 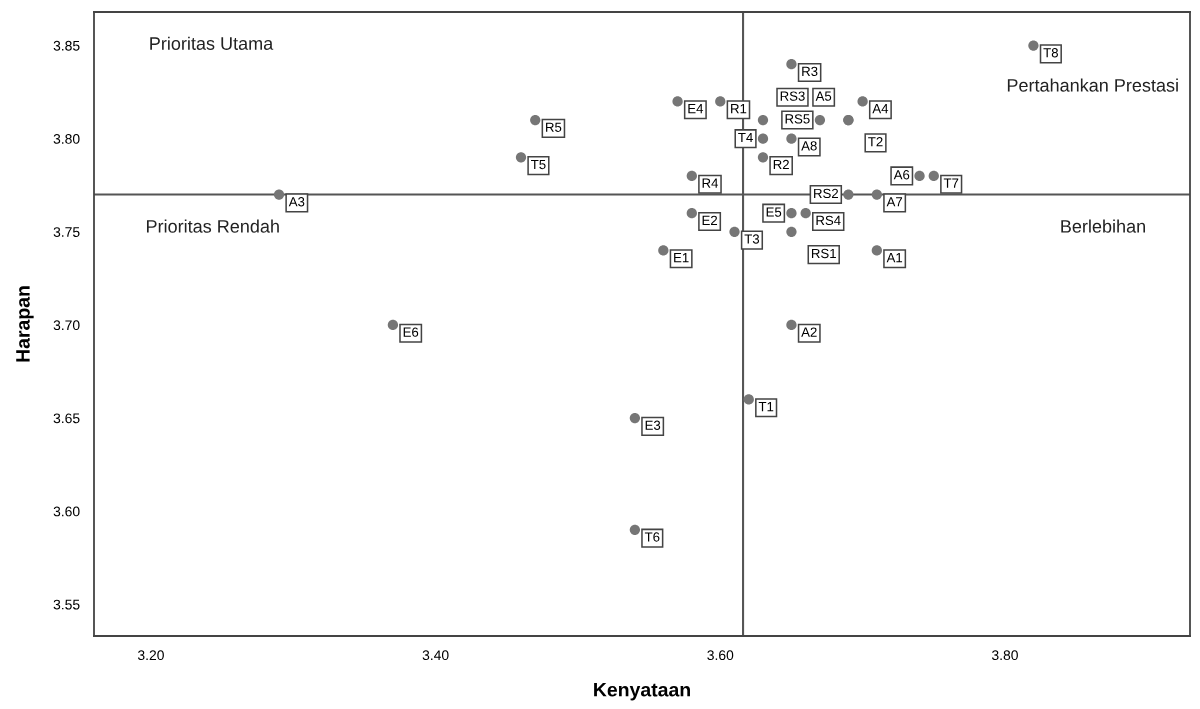 I want to click on annotation: T8, so click(x=1050, y=53).